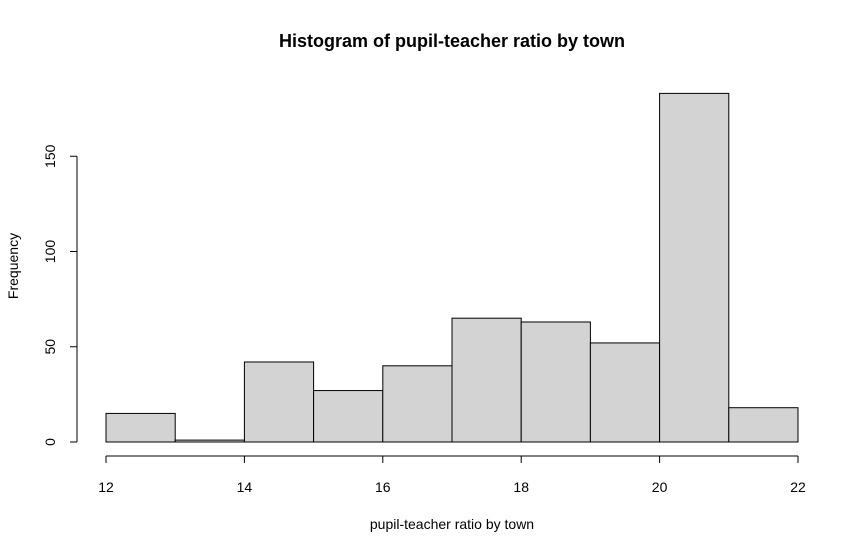 The height and width of the screenshot is (554, 866). I want to click on y-axis-label: Frequency, so click(13, 266).